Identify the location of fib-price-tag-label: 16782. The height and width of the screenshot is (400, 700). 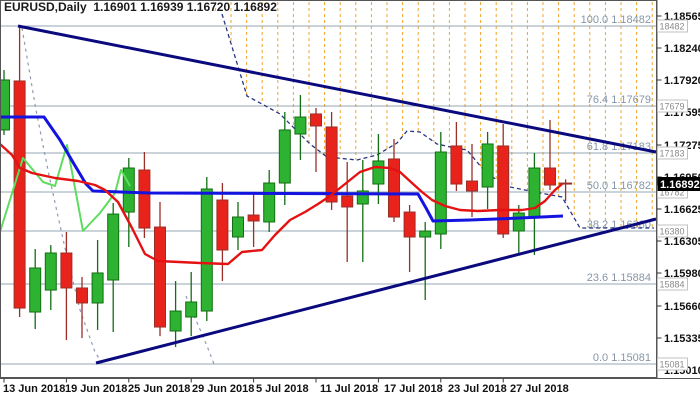
(672, 193).